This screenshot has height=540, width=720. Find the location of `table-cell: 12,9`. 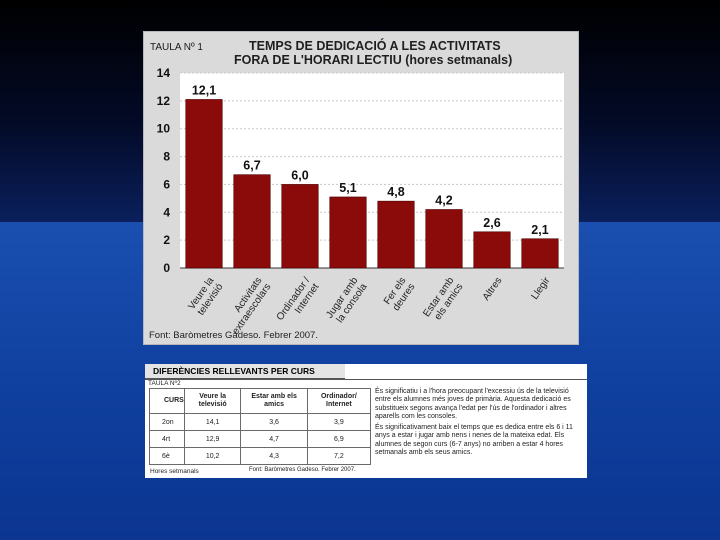

table-cell: 12,9 is located at coordinates (212, 439).